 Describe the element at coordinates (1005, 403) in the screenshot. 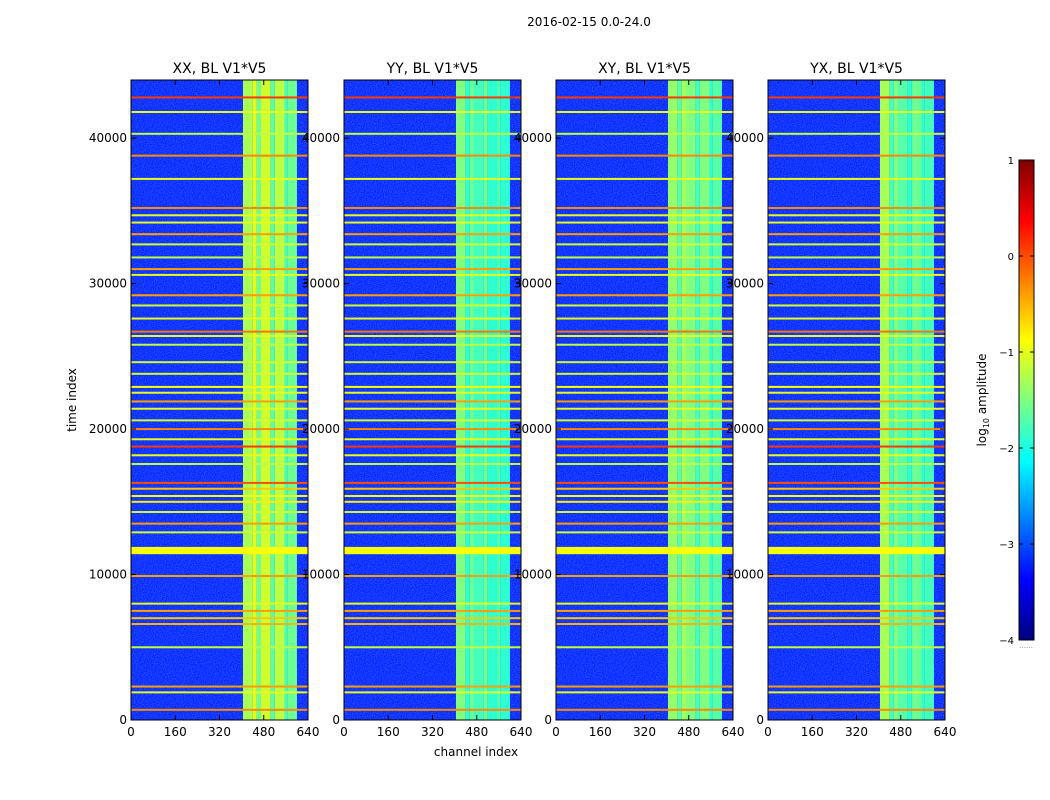

I see `colorbar: …… log10 amplitude 10−1−2−3−4` at that location.